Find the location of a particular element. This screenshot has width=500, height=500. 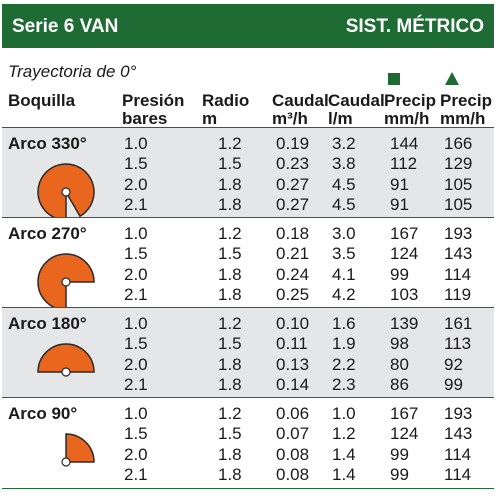

system-label: SIST. MÉTRICO is located at coordinates (414, 26).